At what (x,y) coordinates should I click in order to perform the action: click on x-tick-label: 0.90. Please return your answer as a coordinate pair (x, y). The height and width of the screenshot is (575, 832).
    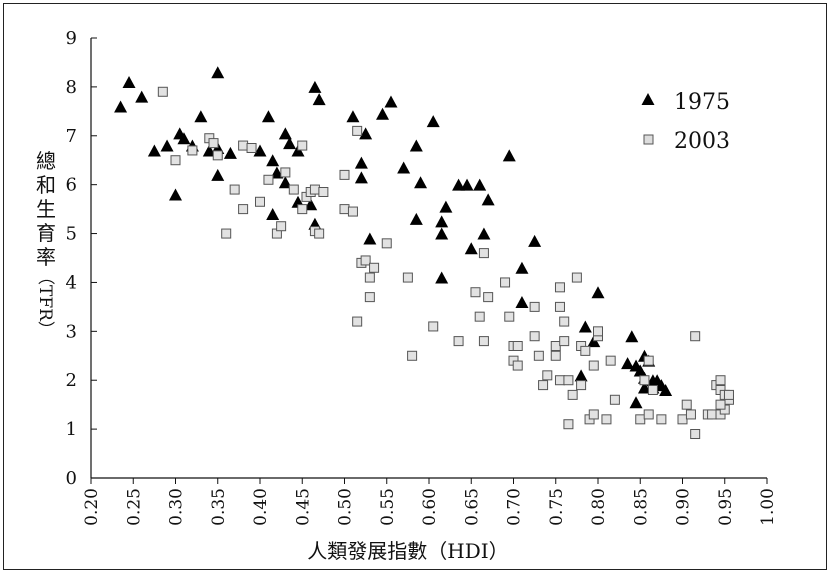
    Looking at the image, I should click on (684, 507).